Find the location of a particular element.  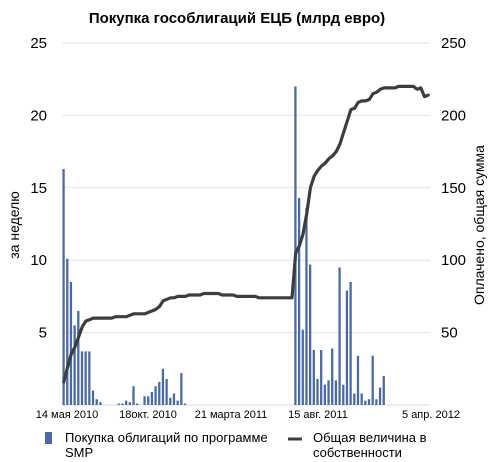

x-tick-label: 14 мая 2010 is located at coordinates (67, 415).